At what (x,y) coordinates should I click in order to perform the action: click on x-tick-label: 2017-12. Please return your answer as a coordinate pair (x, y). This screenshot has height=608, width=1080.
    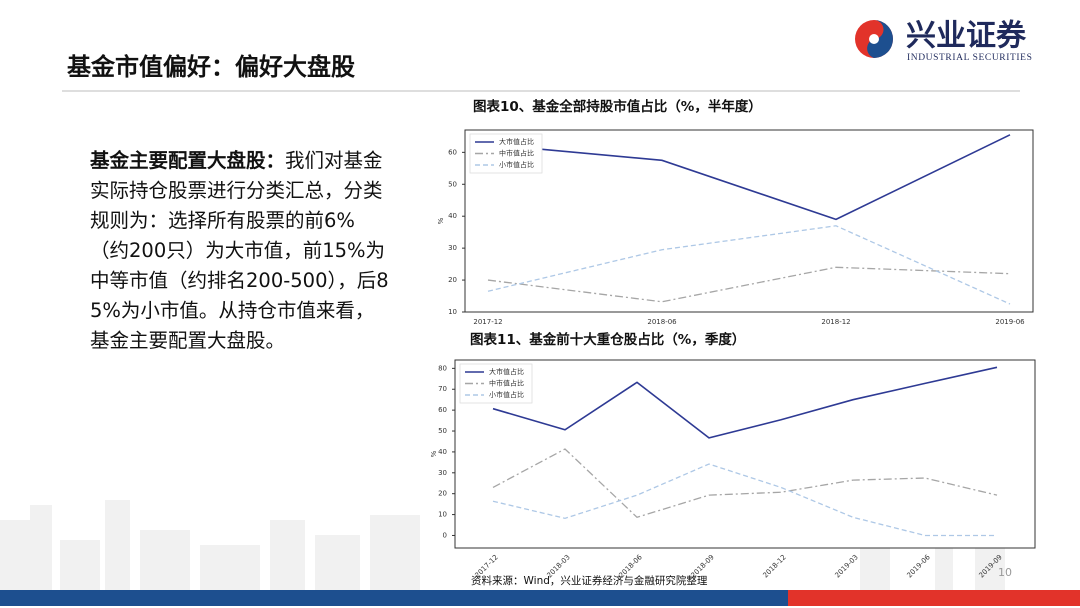
    Looking at the image, I should click on (487, 322).